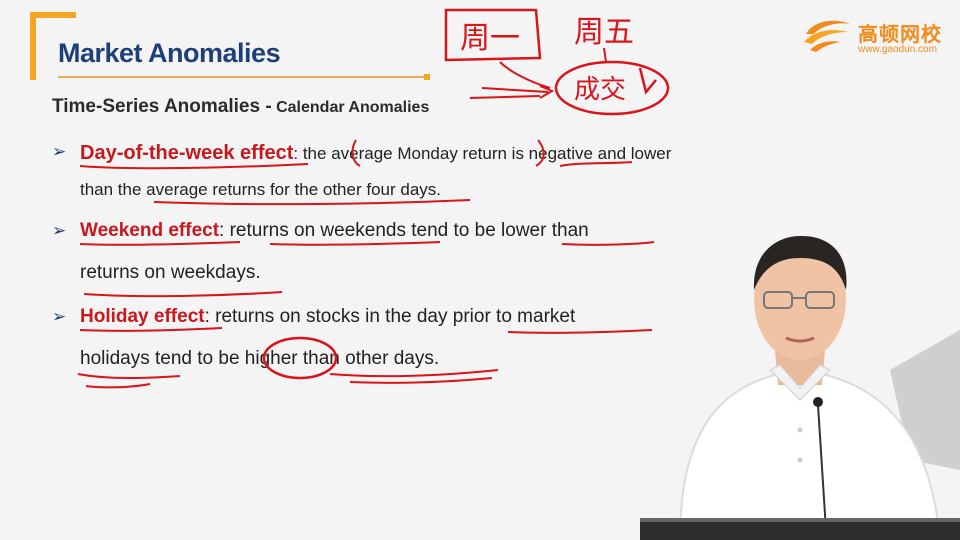 The image size is (960, 540). I want to click on gaodun-logo: 高顿网校 www.gaodun.com, so click(875, 40).